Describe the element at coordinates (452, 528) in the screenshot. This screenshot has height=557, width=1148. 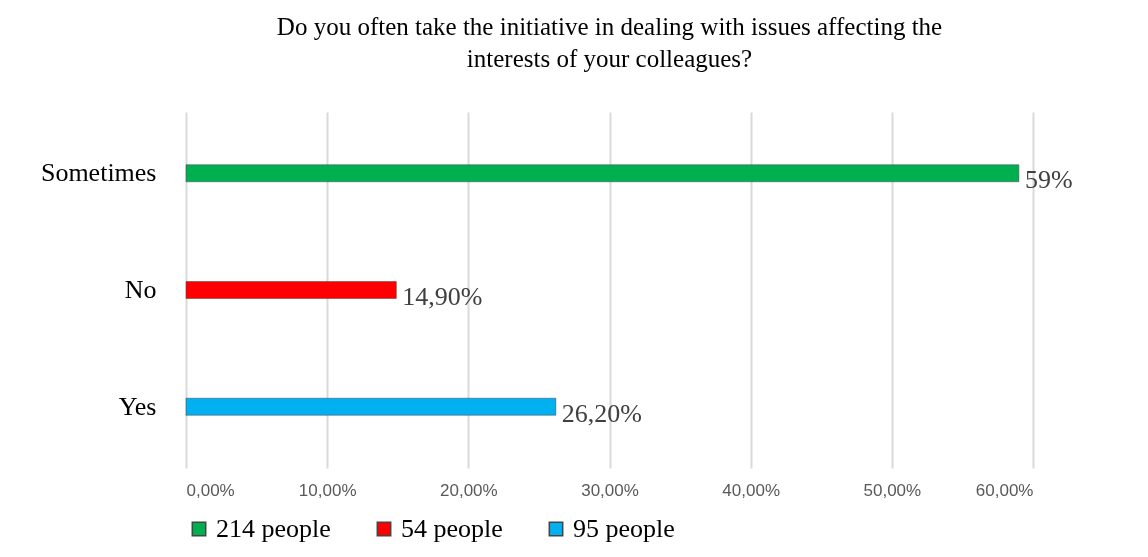
I see `legend-label: 54 people` at that location.